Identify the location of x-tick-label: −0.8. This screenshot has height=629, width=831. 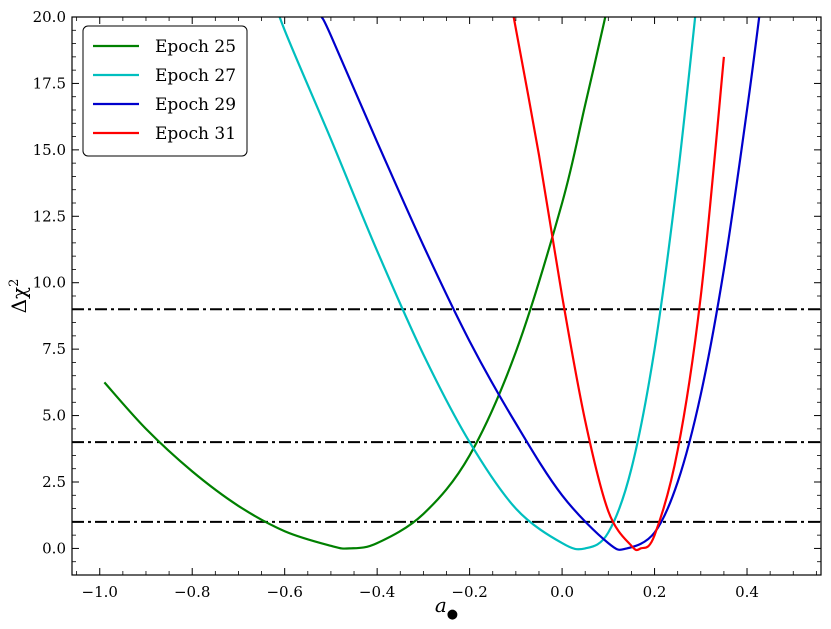
(192, 592).